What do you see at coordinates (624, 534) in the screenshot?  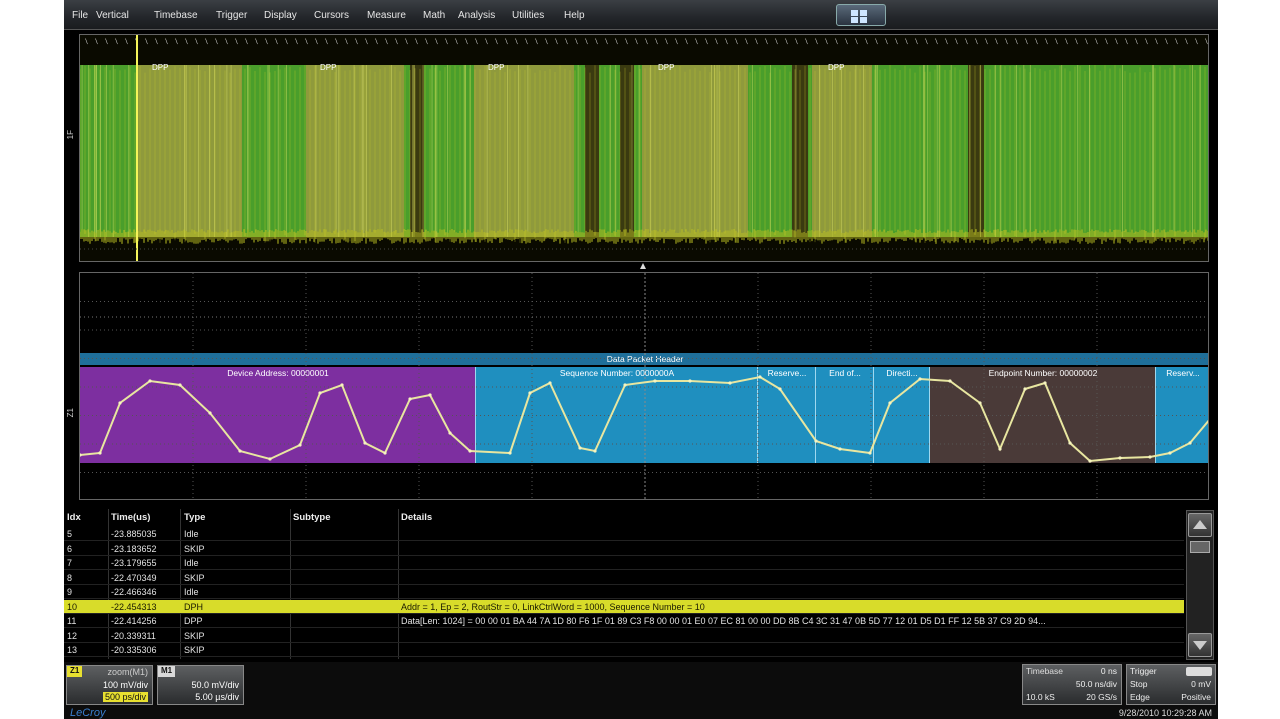 I see `table-row: 5 -23.885035 Idle` at bounding box center [624, 534].